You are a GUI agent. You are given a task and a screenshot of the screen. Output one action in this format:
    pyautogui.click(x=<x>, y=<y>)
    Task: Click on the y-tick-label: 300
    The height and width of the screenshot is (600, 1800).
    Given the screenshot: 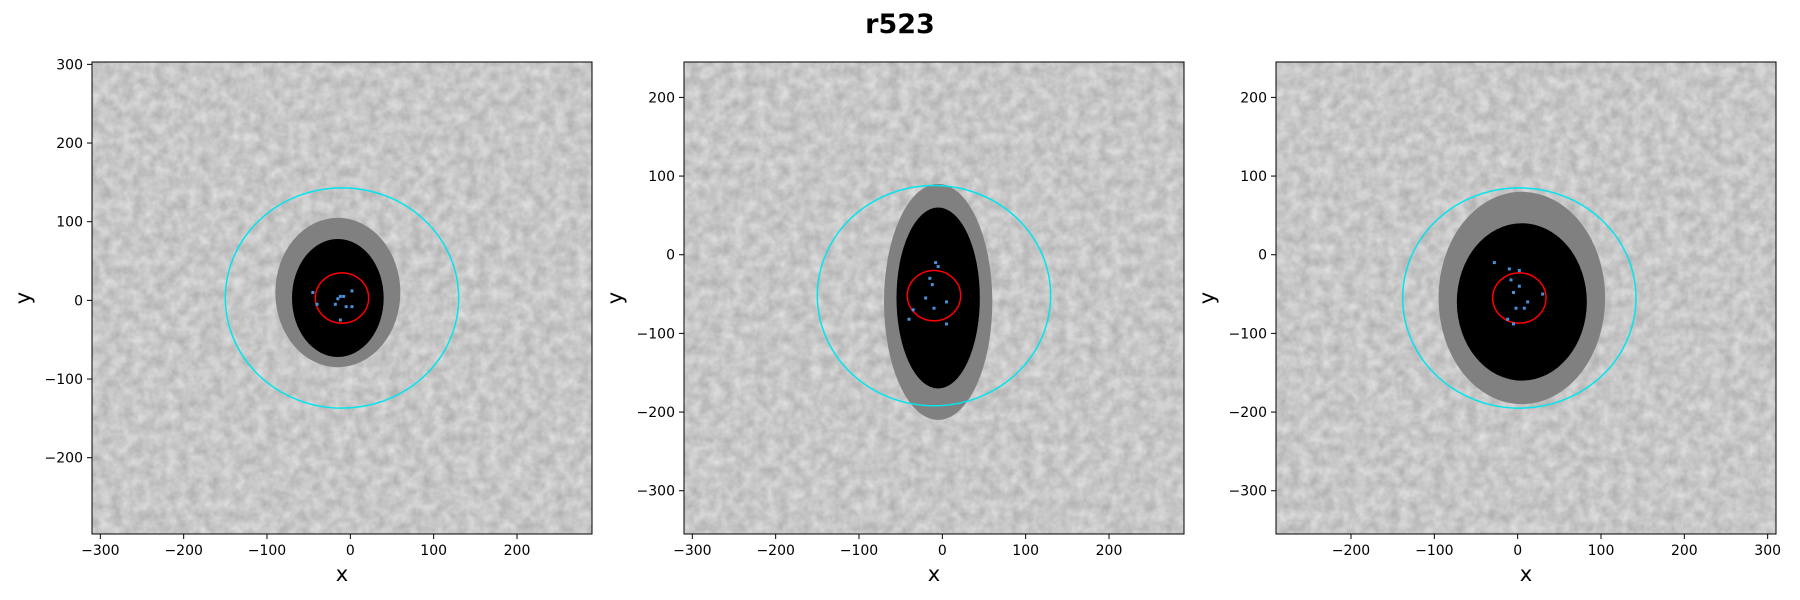 What is the action you would take?
    pyautogui.click(x=69, y=65)
    